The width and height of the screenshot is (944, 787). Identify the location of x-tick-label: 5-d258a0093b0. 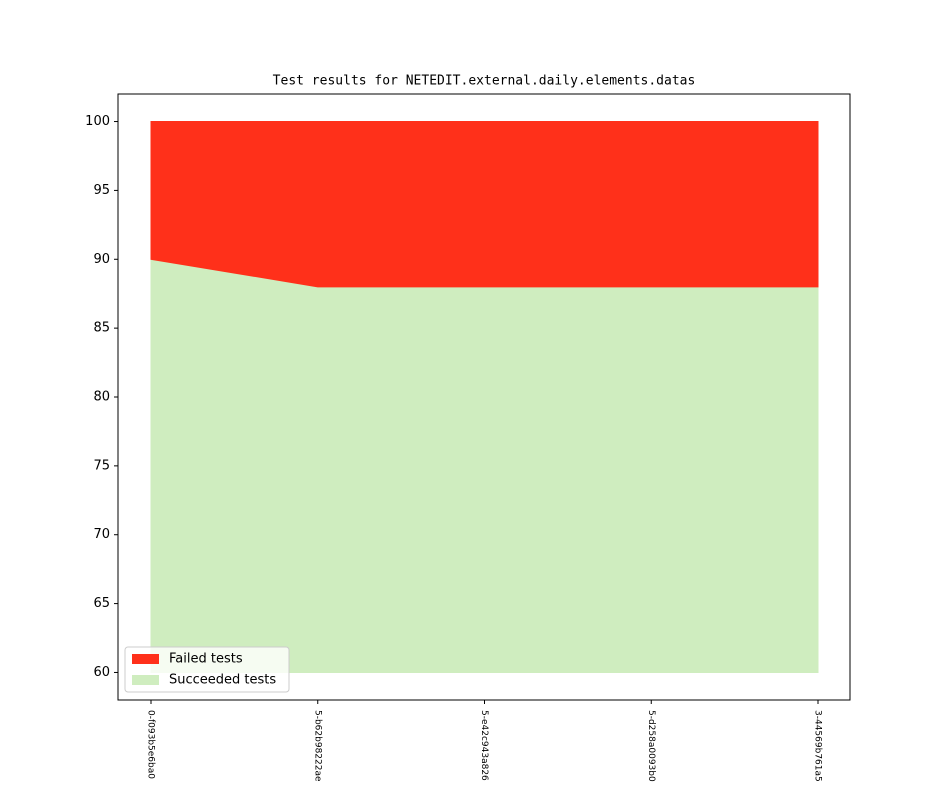
(651, 746).